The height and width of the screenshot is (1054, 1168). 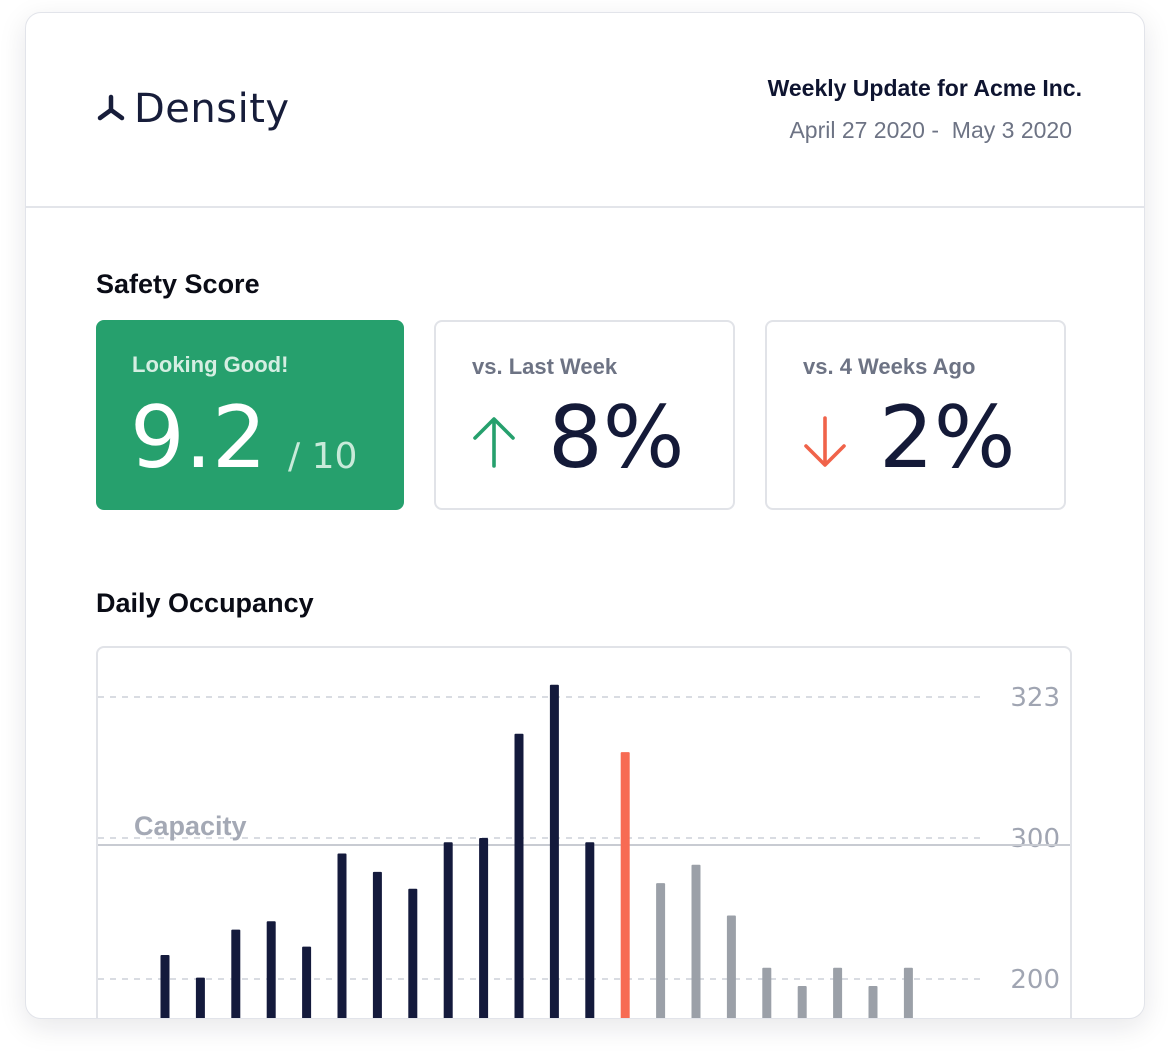 I want to click on capacity-label: Capacity, so click(x=190, y=826).